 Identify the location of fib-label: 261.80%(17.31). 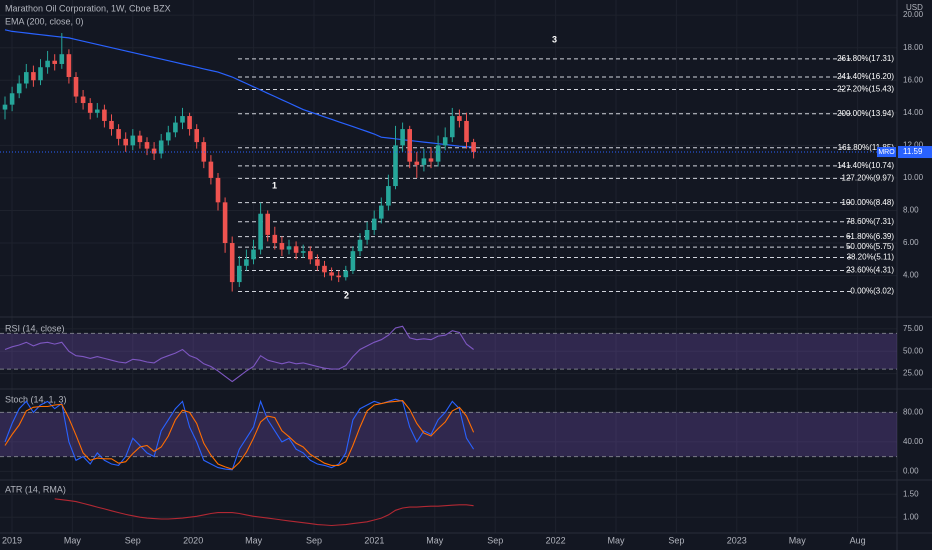
(865, 58).